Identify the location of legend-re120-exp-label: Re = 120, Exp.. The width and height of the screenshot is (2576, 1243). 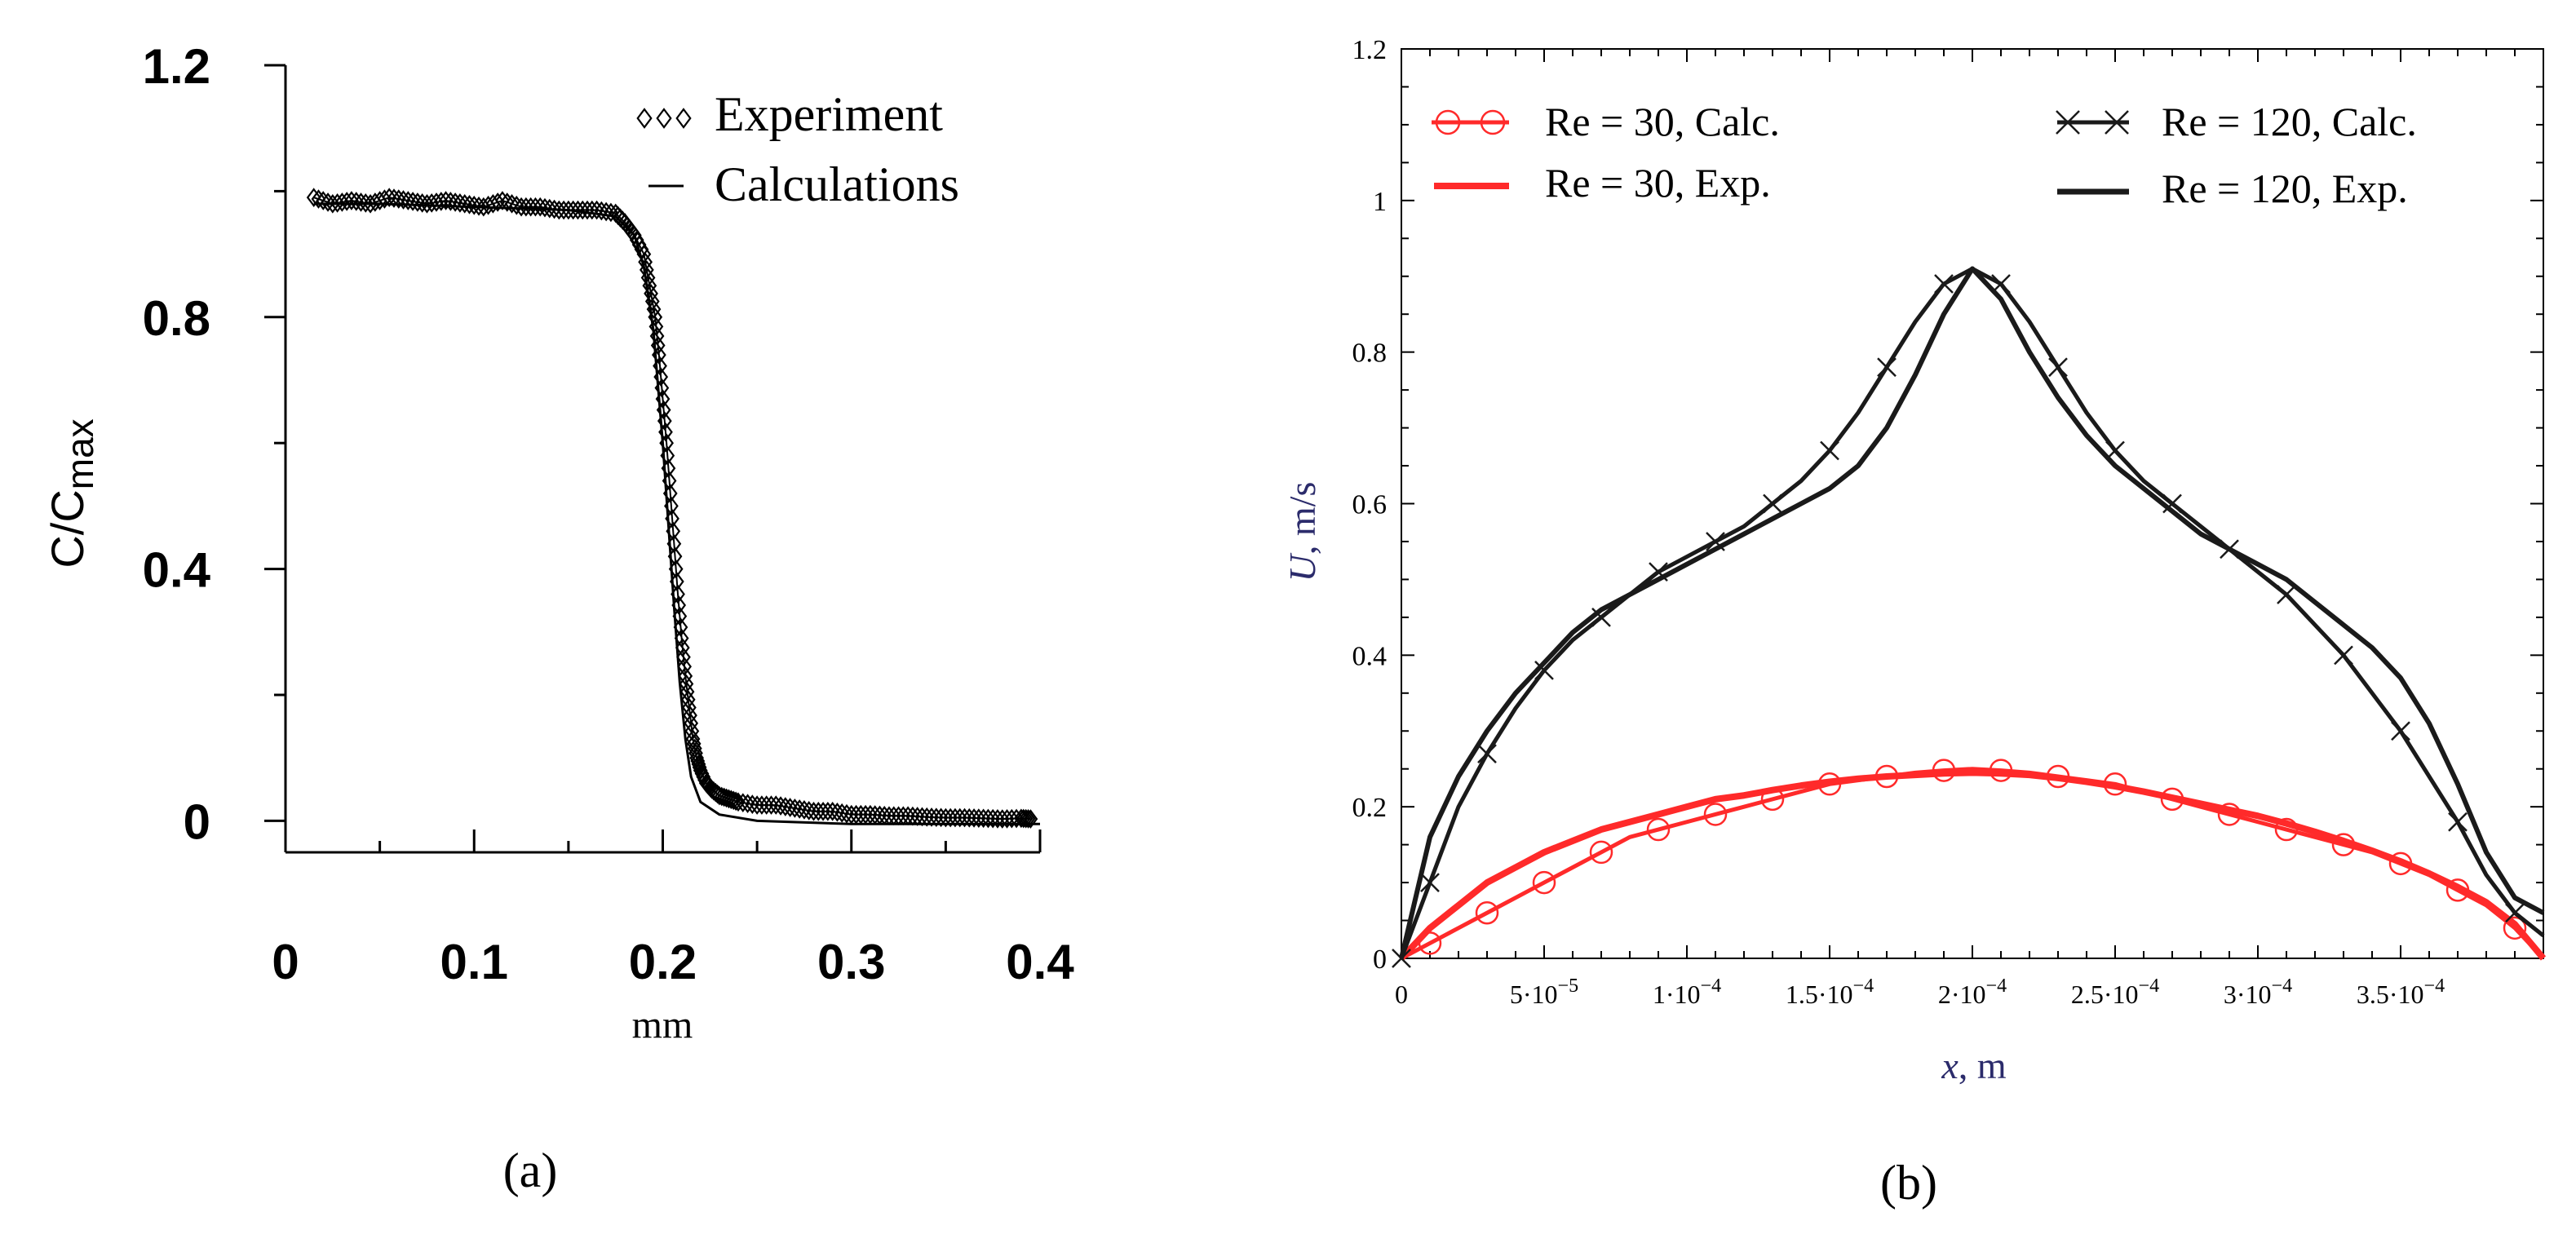
(2285, 188).